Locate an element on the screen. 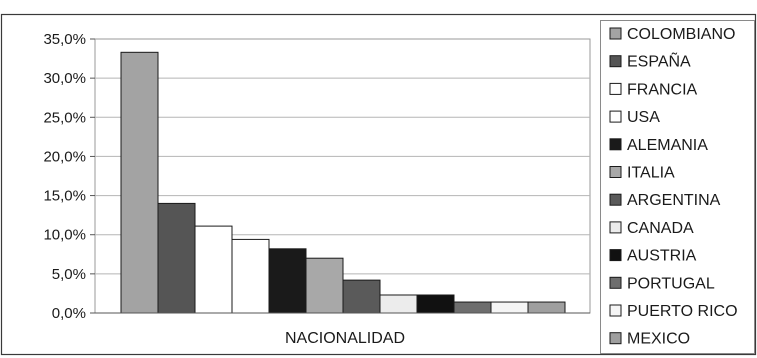 The height and width of the screenshot is (358, 757). bar-italia is located at coordinates (324, 285).